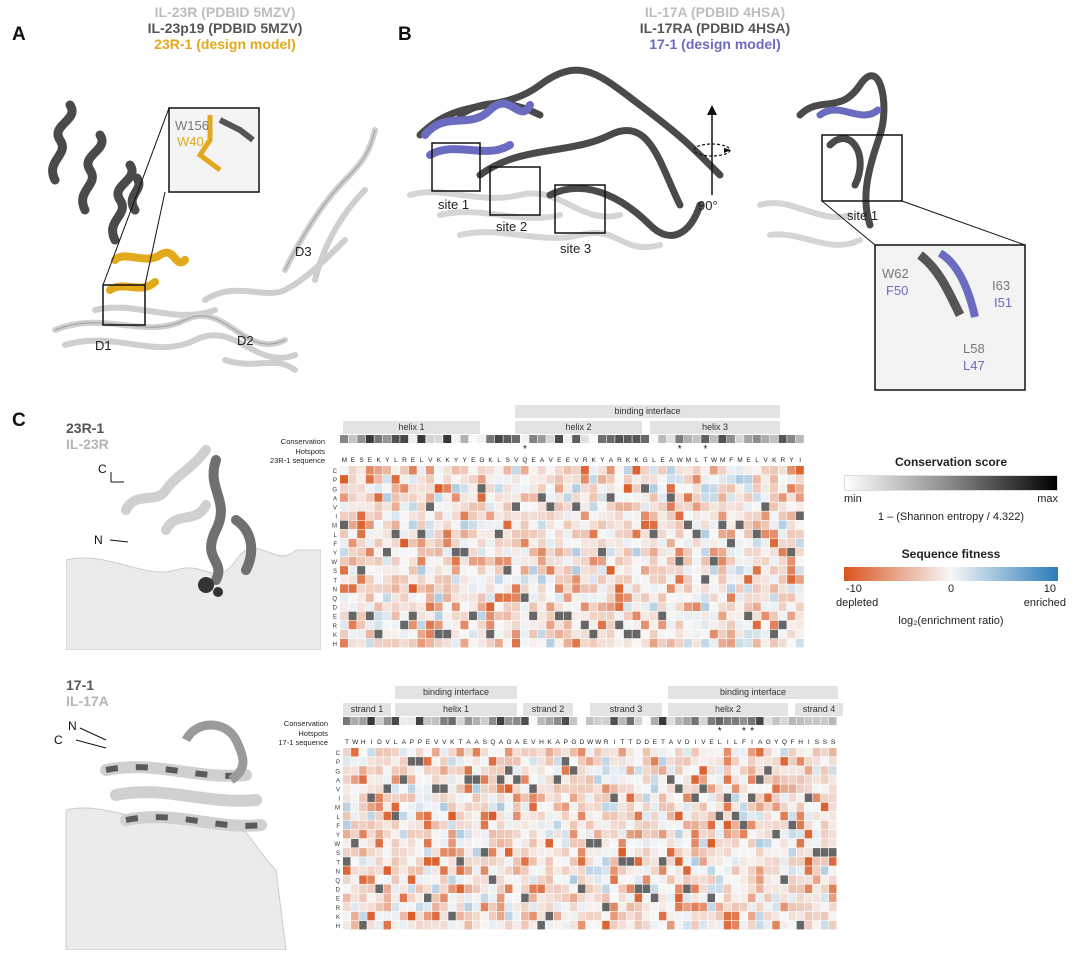  What do you see at coordinates (334, 600) in the screenshot?
I see `top-aa-label: Q` at bounding box center [334, 600].